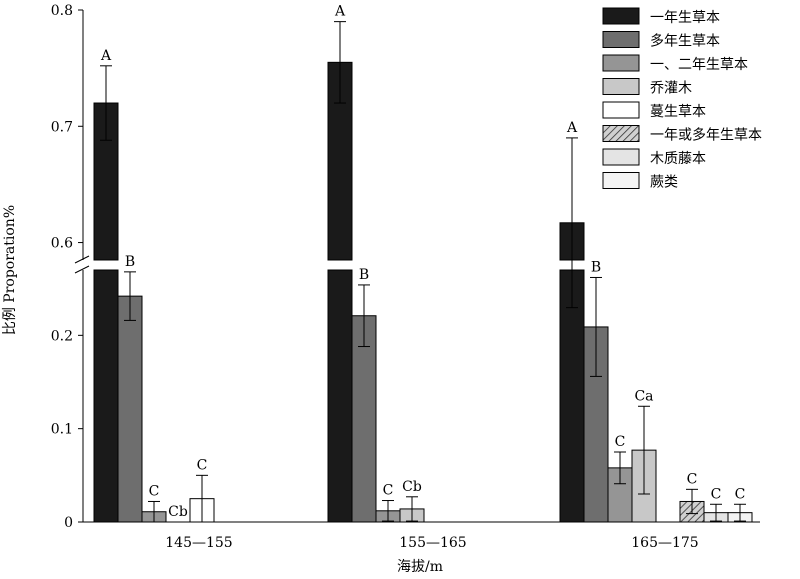  I want to click on y-tick-label: 0.2, so click(62, 336).